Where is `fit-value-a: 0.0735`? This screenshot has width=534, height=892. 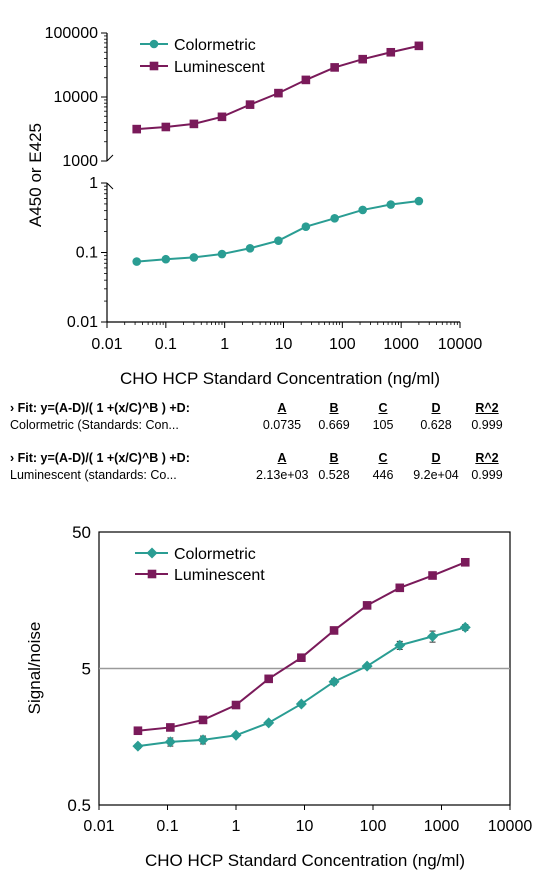 fit-value-a: 0.0735 is located at coordinates (282, 425).